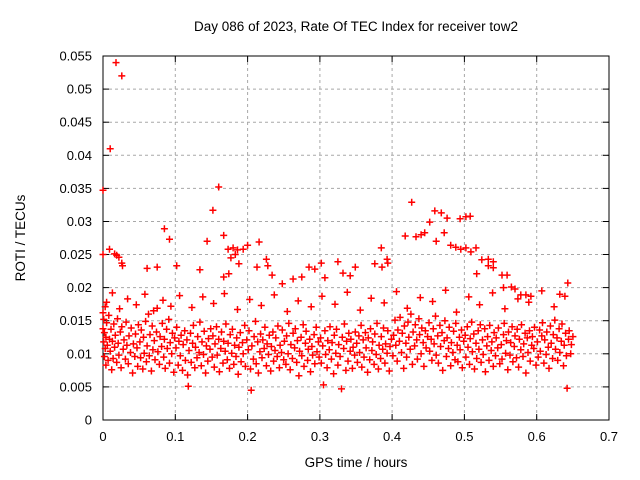 The height and width of the screenshot is (480, 640). I want to click on svg-text: 0.05, so click(79, 89).